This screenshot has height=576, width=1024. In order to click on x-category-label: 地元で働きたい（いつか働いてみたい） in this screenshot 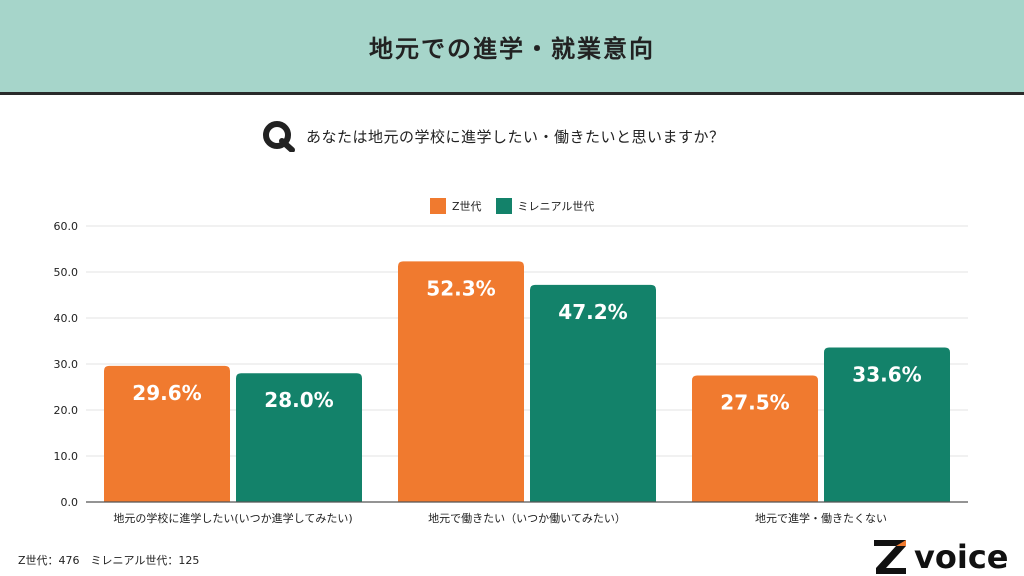, I will do `click(527, 518)`.